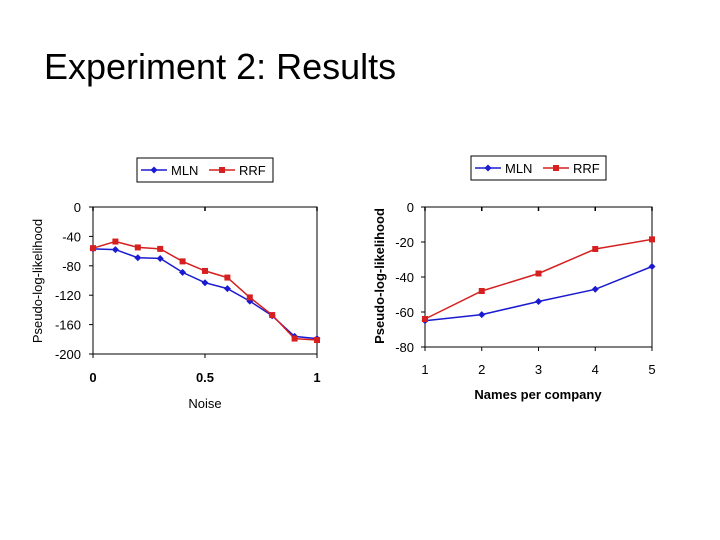 The image size is (720, 540). Describe the element at coordinates (68, 354) in the screenshot. I see `y-tick-label: -200` at that location.